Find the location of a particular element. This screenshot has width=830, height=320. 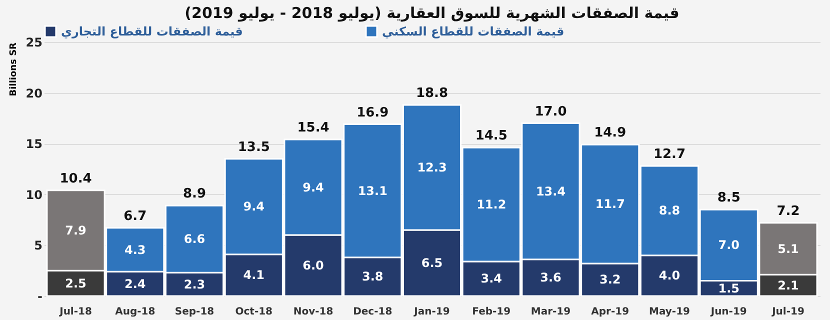

data-label: 7.0 is located at coordinates (729, 245).